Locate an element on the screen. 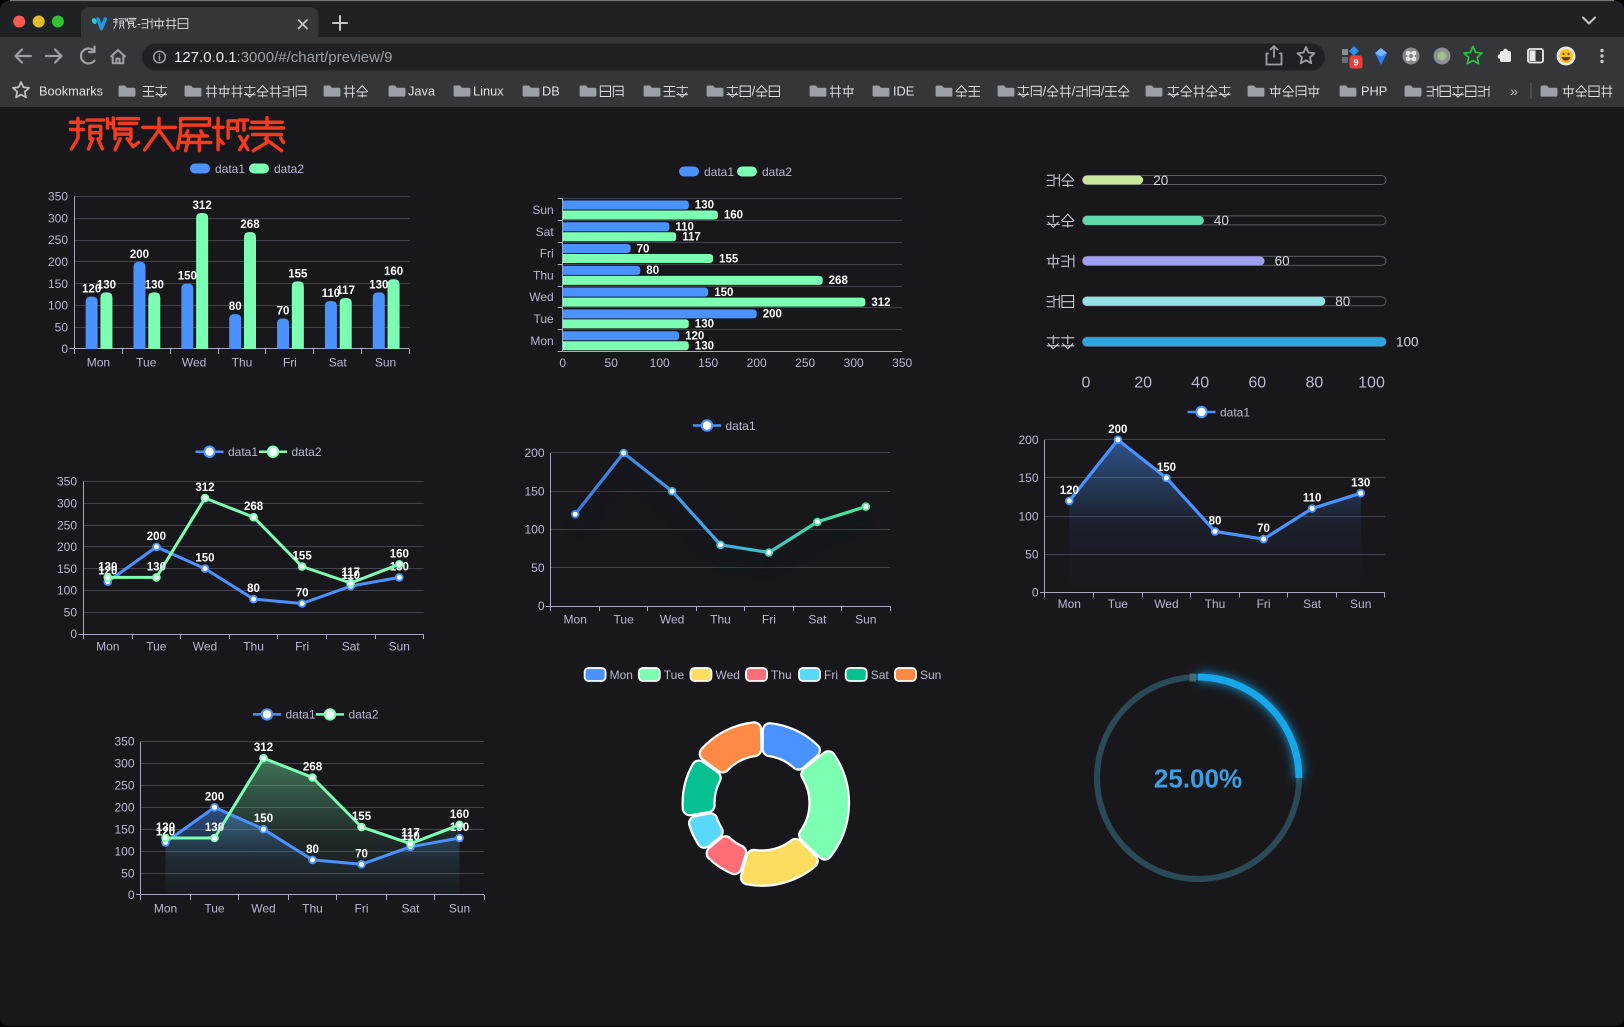  svg-text: data2 is located at coordinates (289, 169).